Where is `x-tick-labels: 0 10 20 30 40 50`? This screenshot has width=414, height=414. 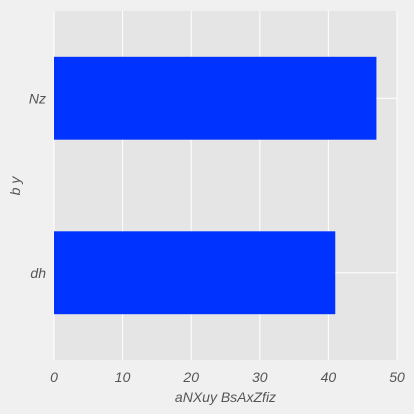 x-tick-labels: 0 10 20 30 40 50 is located at coordinates (227, 377).